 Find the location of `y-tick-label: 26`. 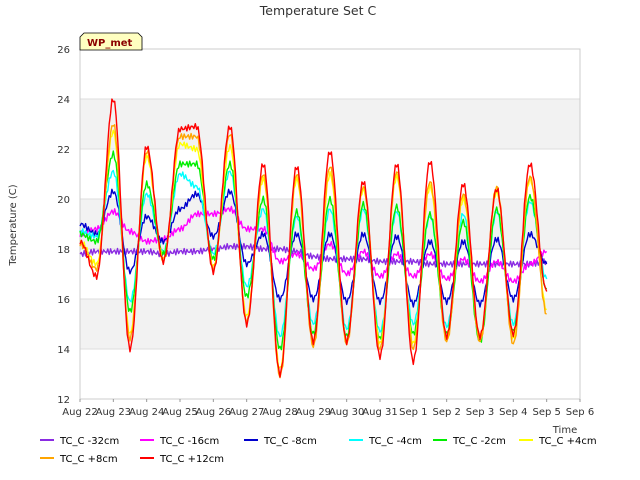

y-tick-label: 26 is located at coordinates (63, 50).